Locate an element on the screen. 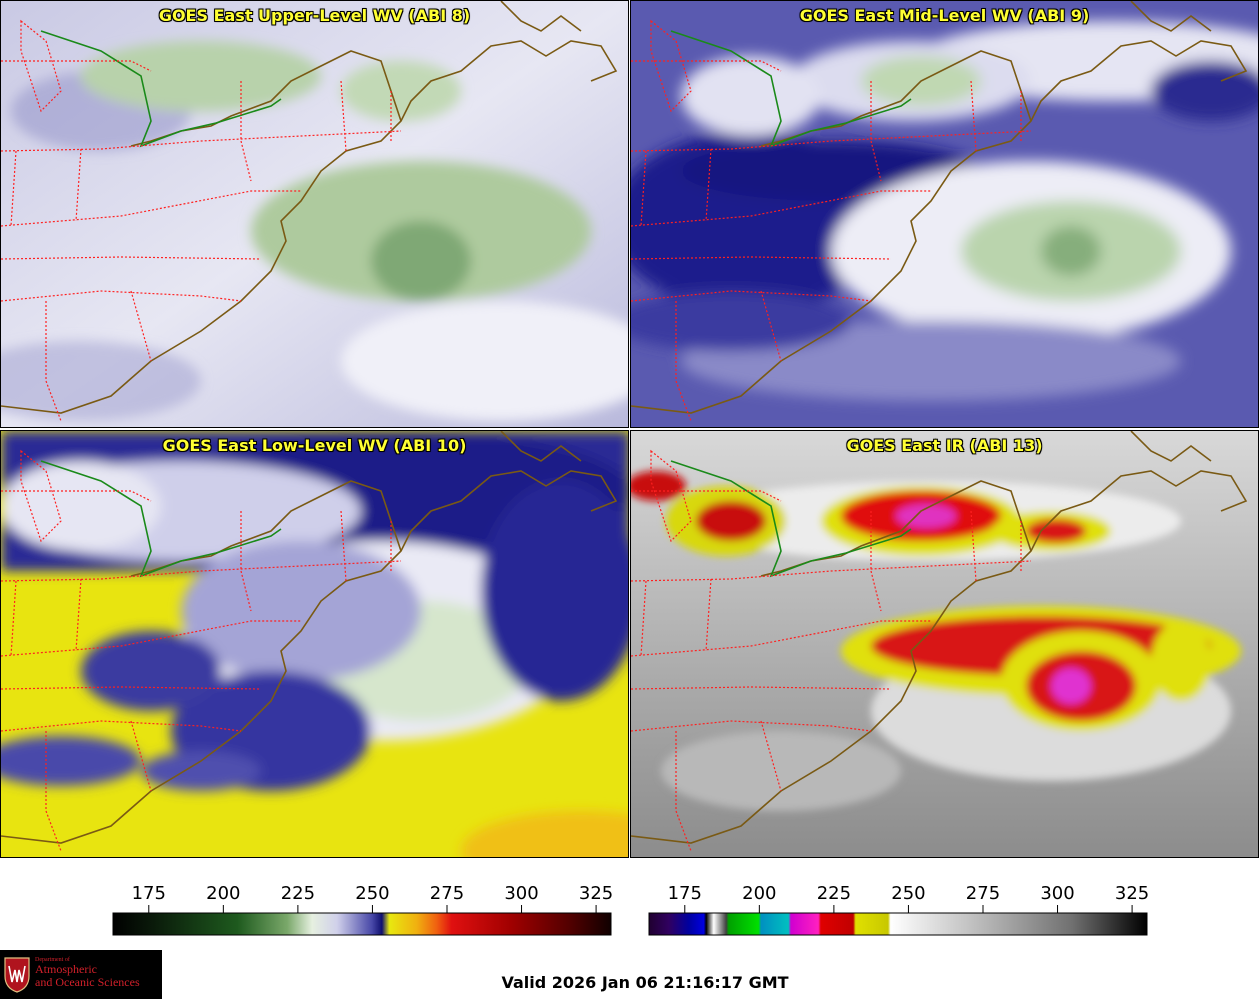 The image size is (1260, 999). panel-title: GOES East IR (ABI 13) is located at coordinates (944, 445).